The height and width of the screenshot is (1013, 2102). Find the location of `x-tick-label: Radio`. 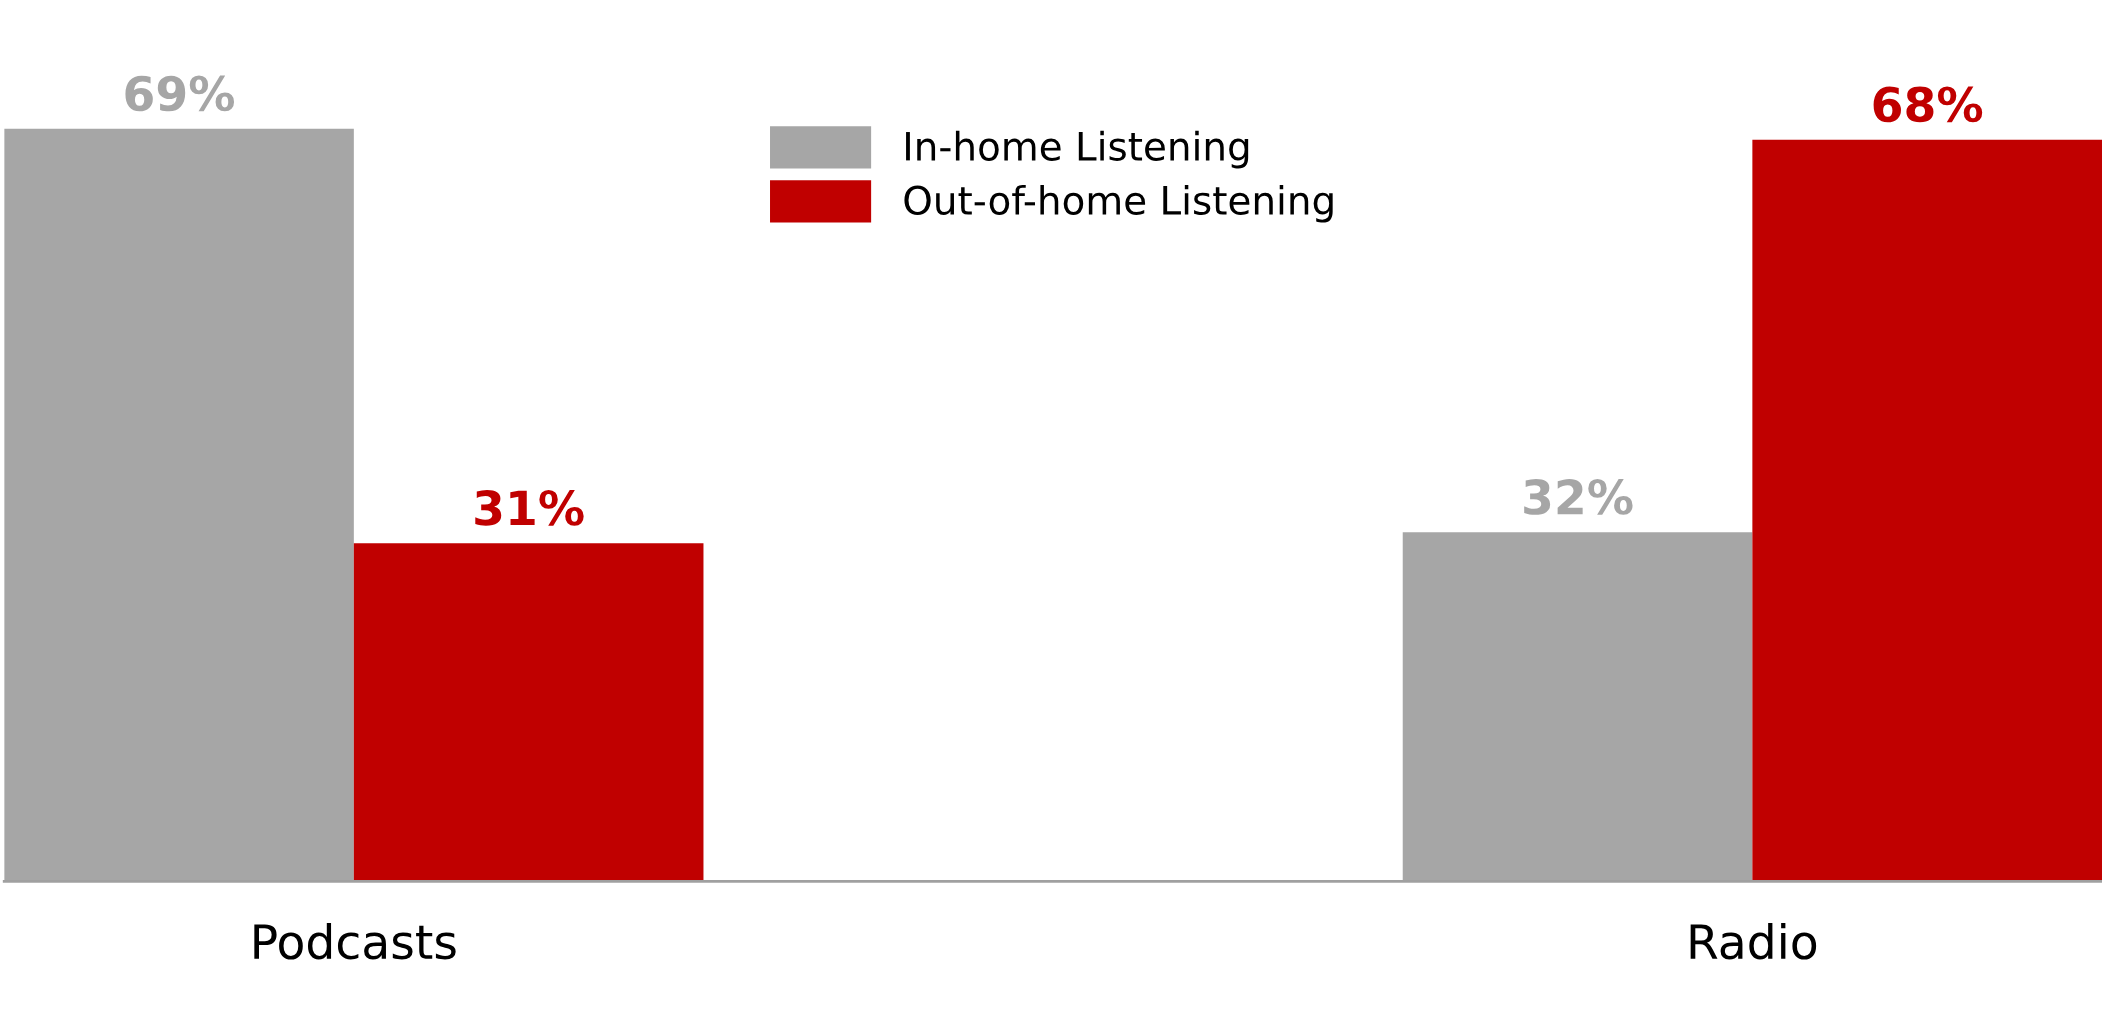

x-tick-label: Radio is located at coordinates (1753, 941).